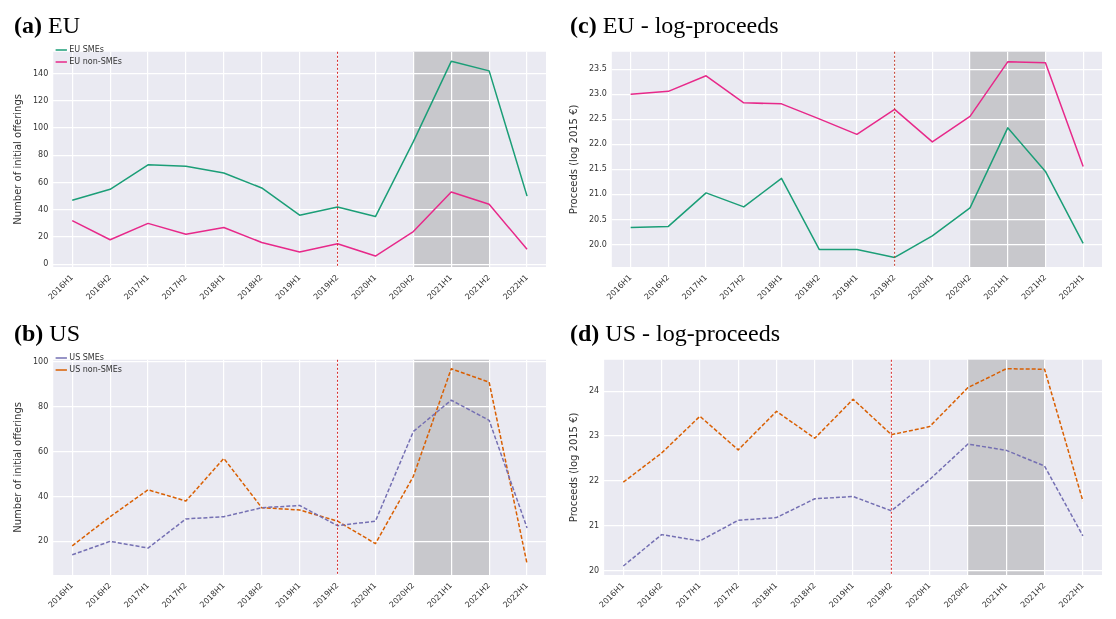  Describe the element at coordinates (594, 391) in the screenshot. I see `y-tick-label: 24` at that location.